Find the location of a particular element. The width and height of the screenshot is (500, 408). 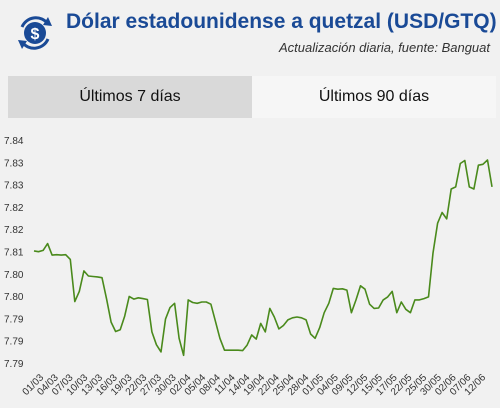

y-tick-label: 7.81 is located at coordinates (14, 253).